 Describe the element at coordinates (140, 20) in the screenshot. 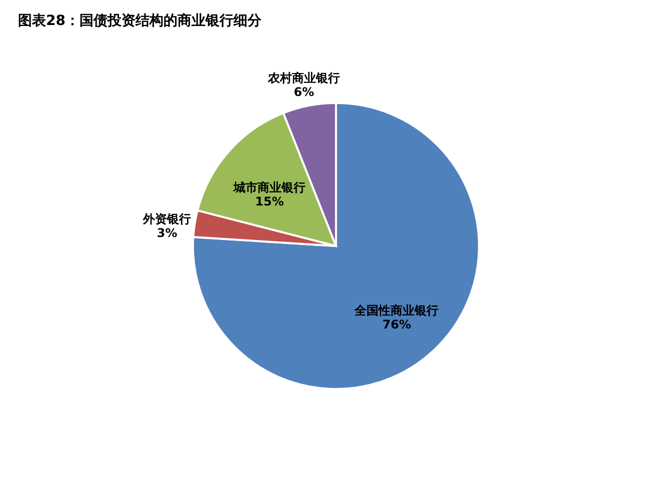

I see `chart-title: 图表28：国债投资结构的商业银行细分` at that location.